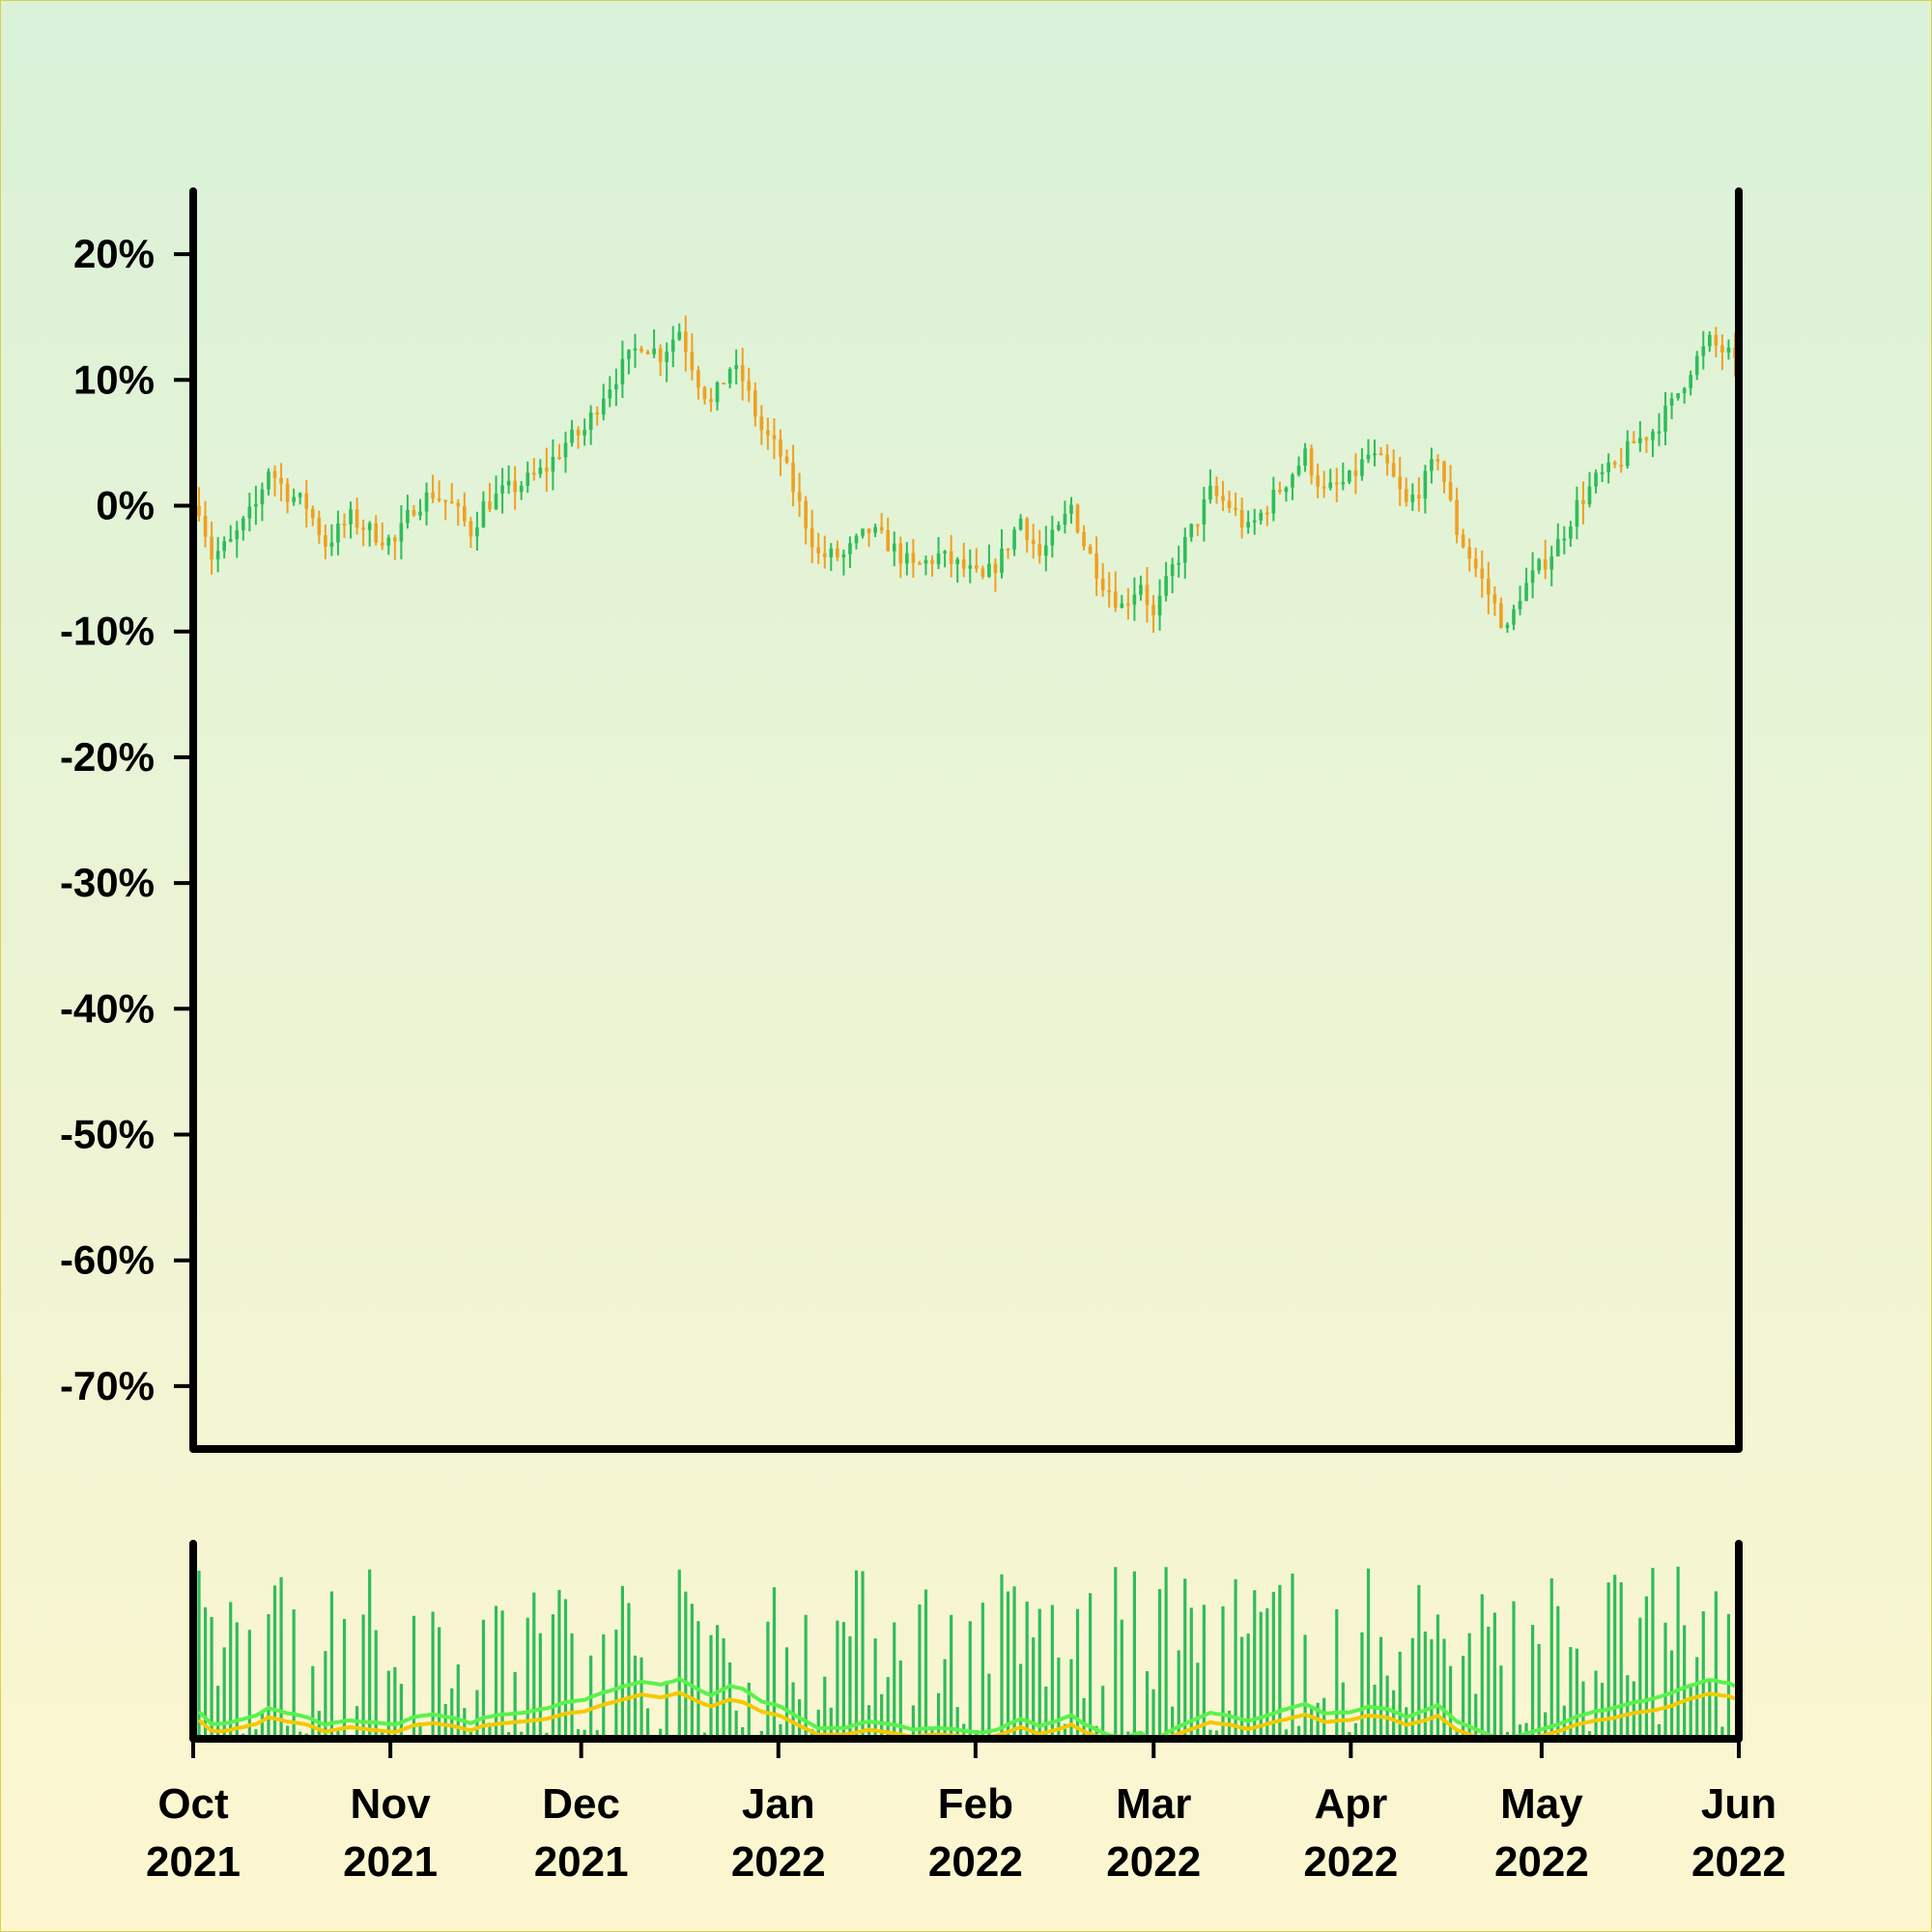 The width and height of the screenshot is (1932, 1932). Describe the element at coordinates (778, 1804) in the screenshot. I see `x-tick-label-month: Jan` at that location.